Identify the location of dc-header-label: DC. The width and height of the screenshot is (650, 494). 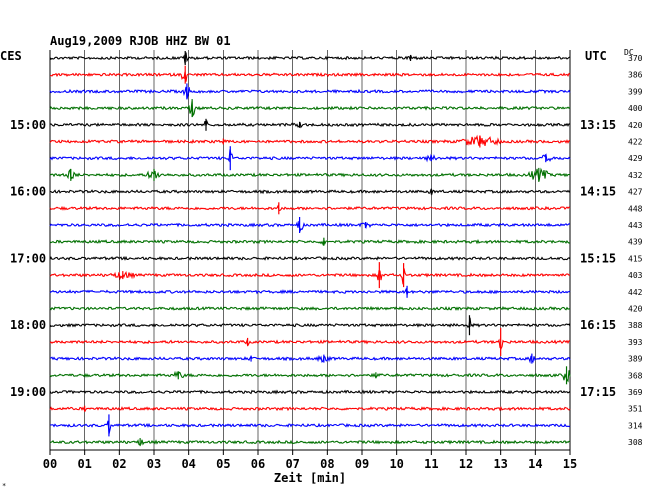
(629, 52).